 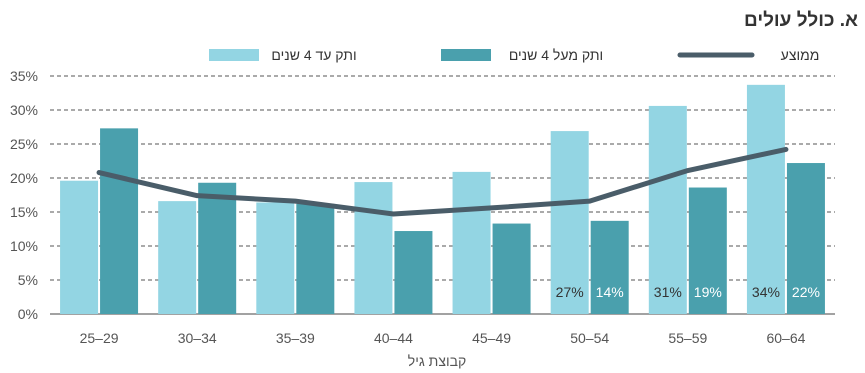 I want to click on data-label-dark: 19%, so click(x=708, y=292).